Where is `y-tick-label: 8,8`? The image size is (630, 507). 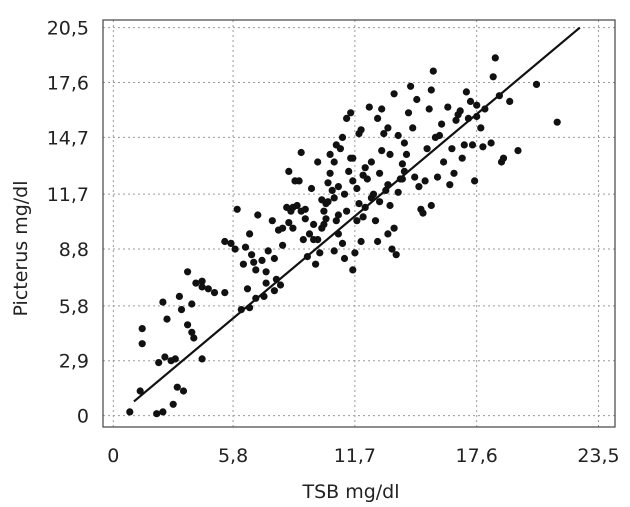 y-tick-label: 8,8 is located at coordinates (74, 250).